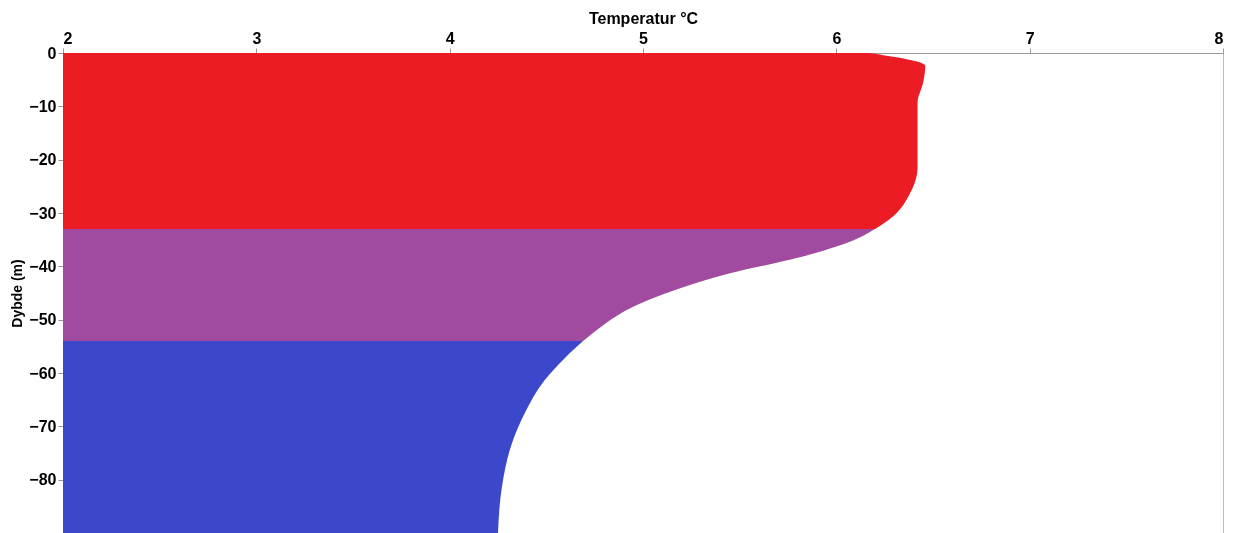 The width and height of the screenshot is (1238, 533). I want to click on x-tick-label: 4, so click(450, 38).